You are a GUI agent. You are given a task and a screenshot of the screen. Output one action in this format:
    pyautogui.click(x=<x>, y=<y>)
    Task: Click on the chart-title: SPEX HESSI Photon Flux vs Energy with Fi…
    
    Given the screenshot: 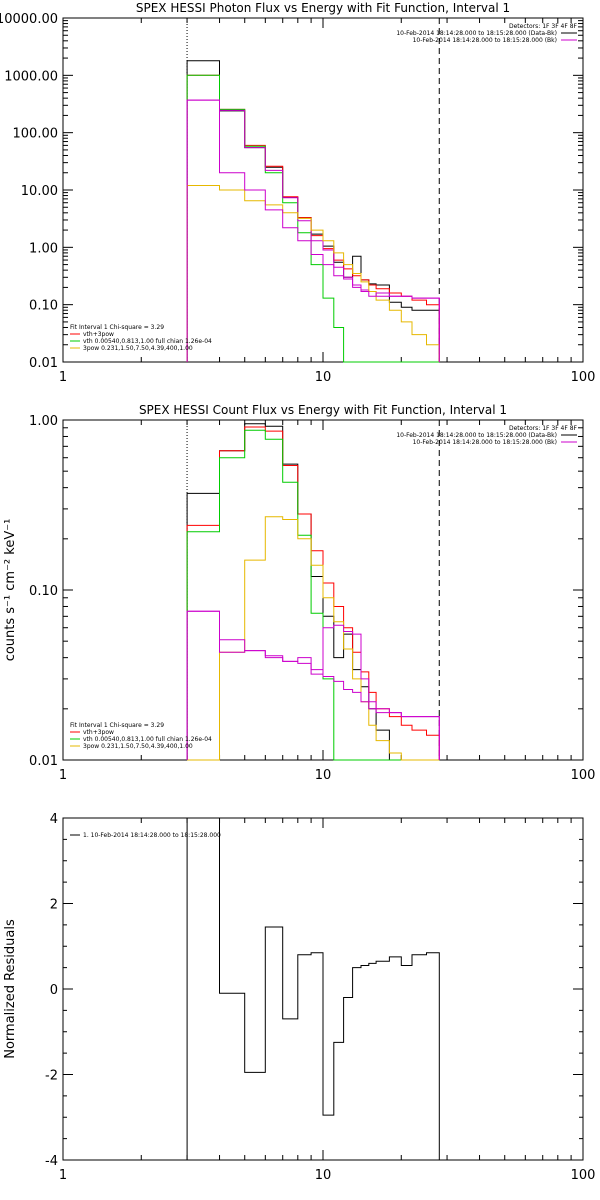 What is the action you would take?
    pyautogui.click(x=323, y=8)
    